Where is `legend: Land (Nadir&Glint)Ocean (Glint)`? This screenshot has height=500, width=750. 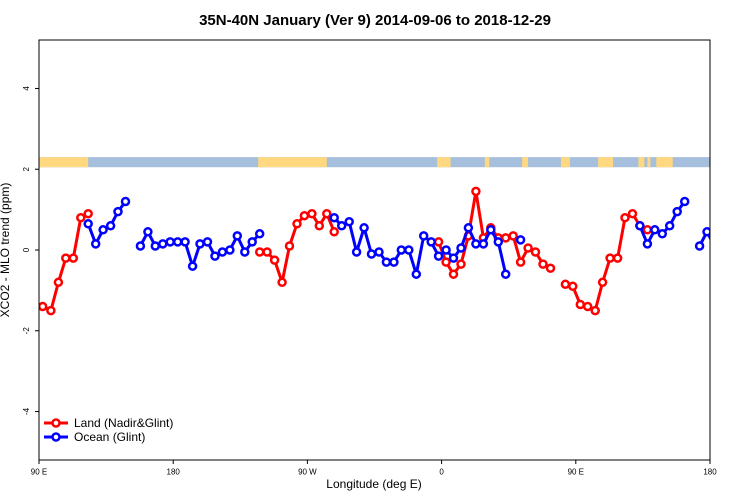 legend: Land (Nadir&Glint)Ocean (Glint) is located at coordinates (108, 430).